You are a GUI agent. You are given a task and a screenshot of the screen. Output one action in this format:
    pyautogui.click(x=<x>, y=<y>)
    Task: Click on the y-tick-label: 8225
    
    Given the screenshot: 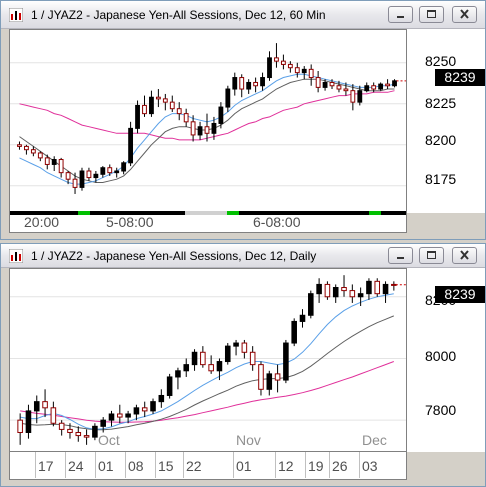 What is the action you would take?
    pyautogui.click(x=441, y=103)
    